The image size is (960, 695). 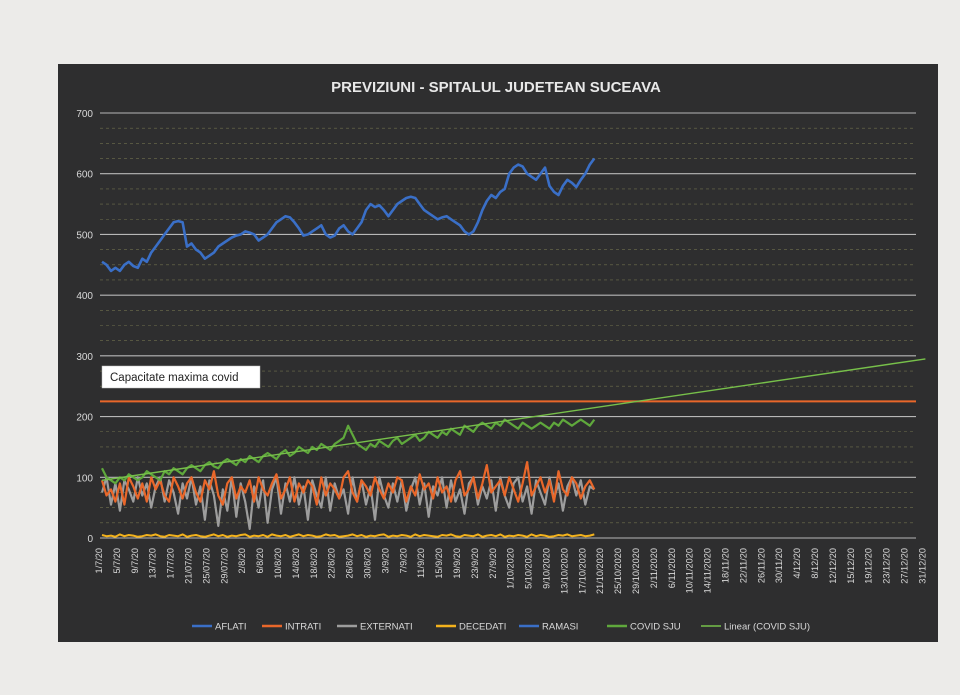 I want to click on legend-label: INTRATI, so click(x=303, y=627).